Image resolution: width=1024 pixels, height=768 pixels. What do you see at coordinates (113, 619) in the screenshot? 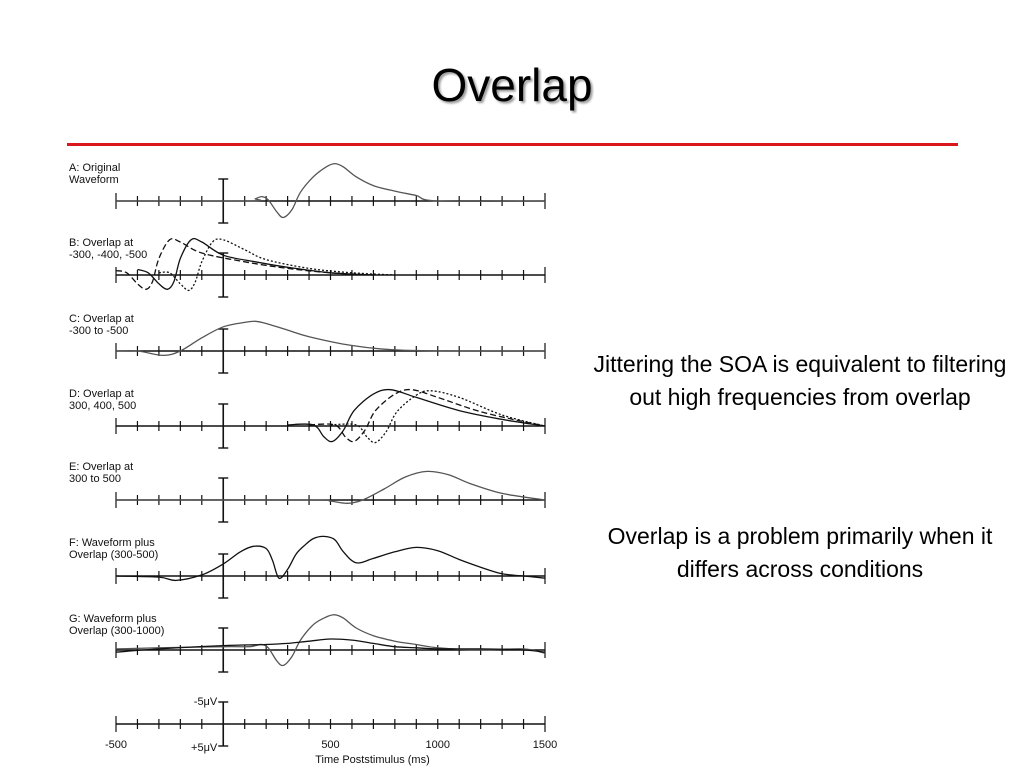
I see `panel-g-label-line: G: Waveform plus` at bounding box center [113, 619].